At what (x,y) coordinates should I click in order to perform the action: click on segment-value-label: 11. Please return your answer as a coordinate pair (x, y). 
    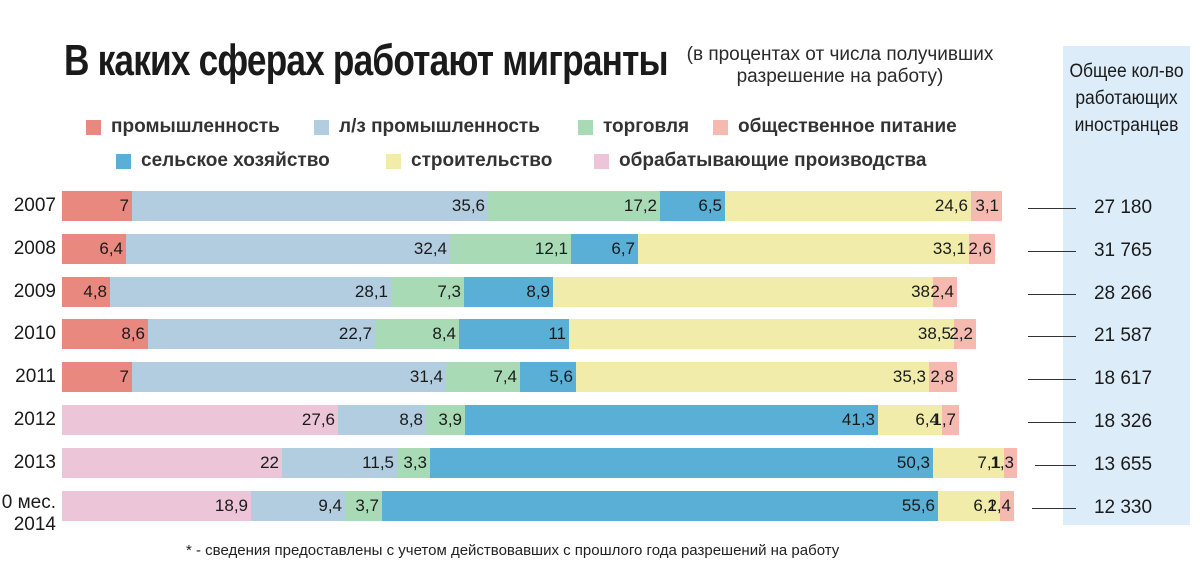
    Looking at the image, I should click on (557, 334).